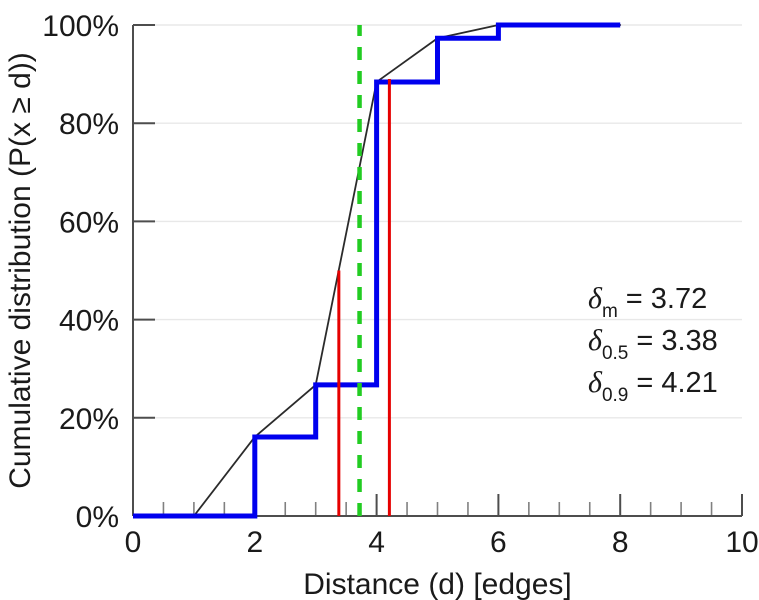 This screenshot has width=759, height=600. Describe the element at coordinates (97, 517) in the screenshot. I see `y-tick-label: 0%` at that location.